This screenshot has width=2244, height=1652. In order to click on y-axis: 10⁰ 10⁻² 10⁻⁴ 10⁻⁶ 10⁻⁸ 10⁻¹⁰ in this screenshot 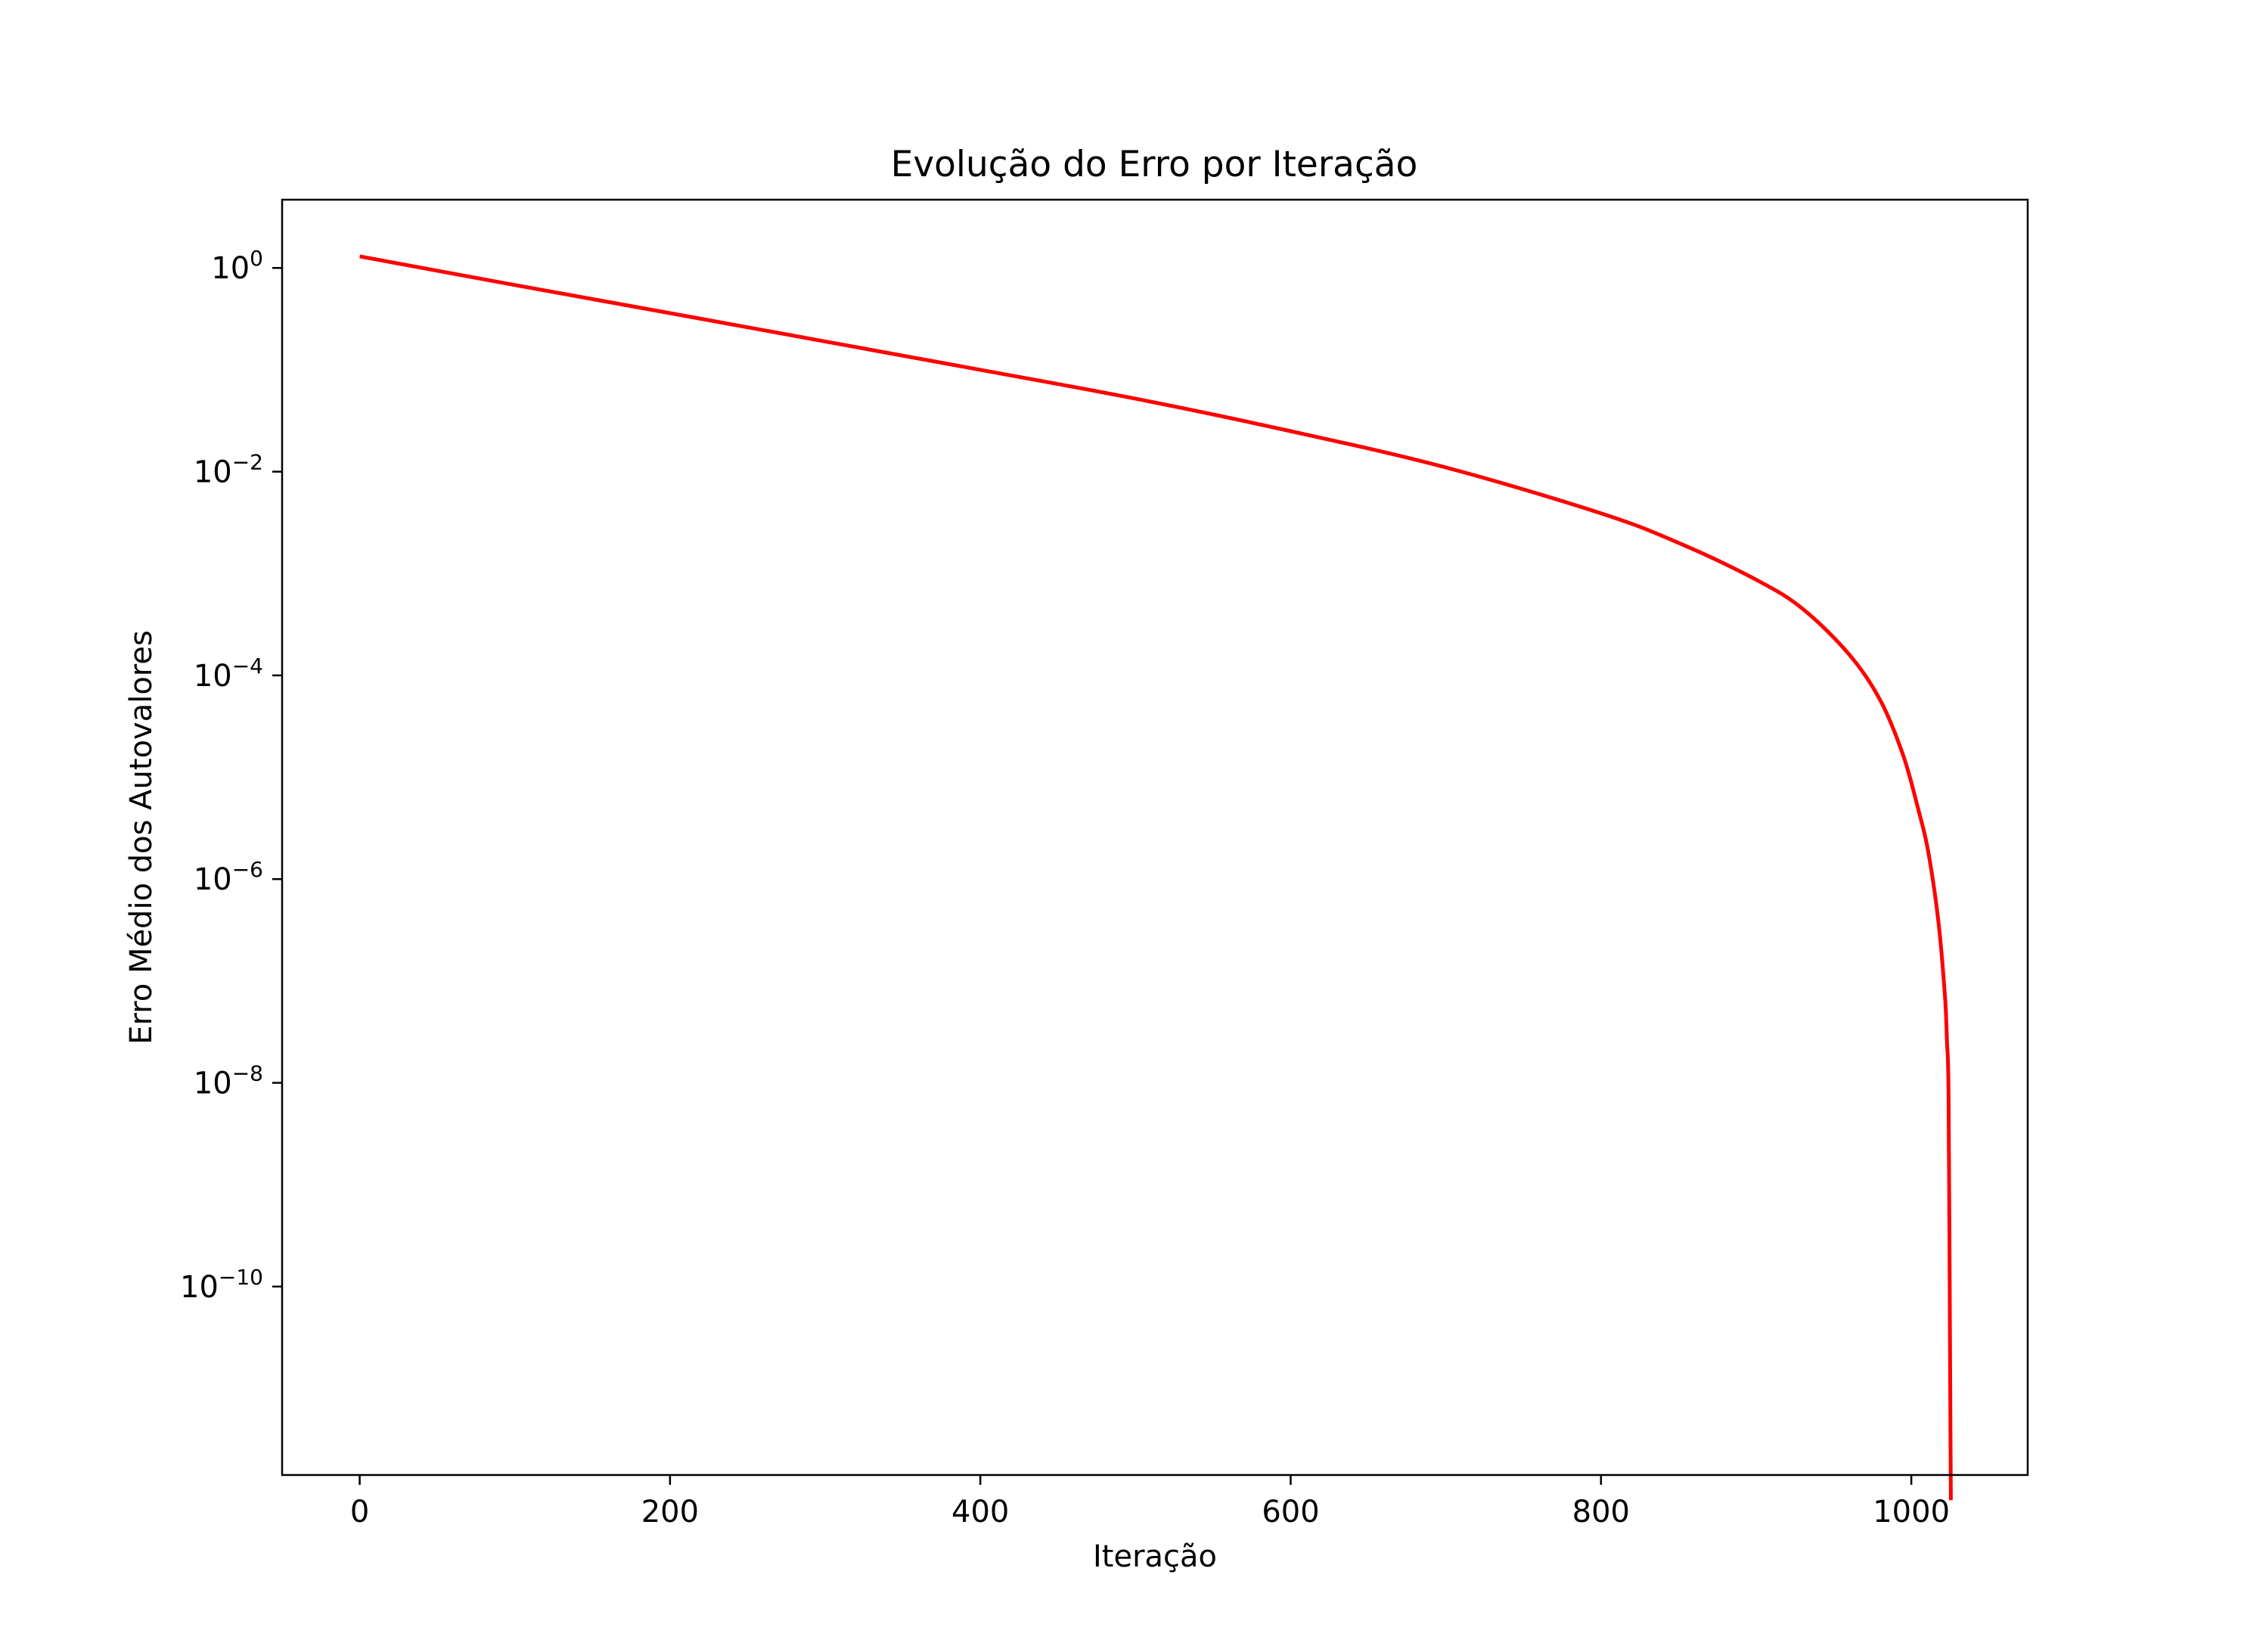, I will do `click(231, 775)`.